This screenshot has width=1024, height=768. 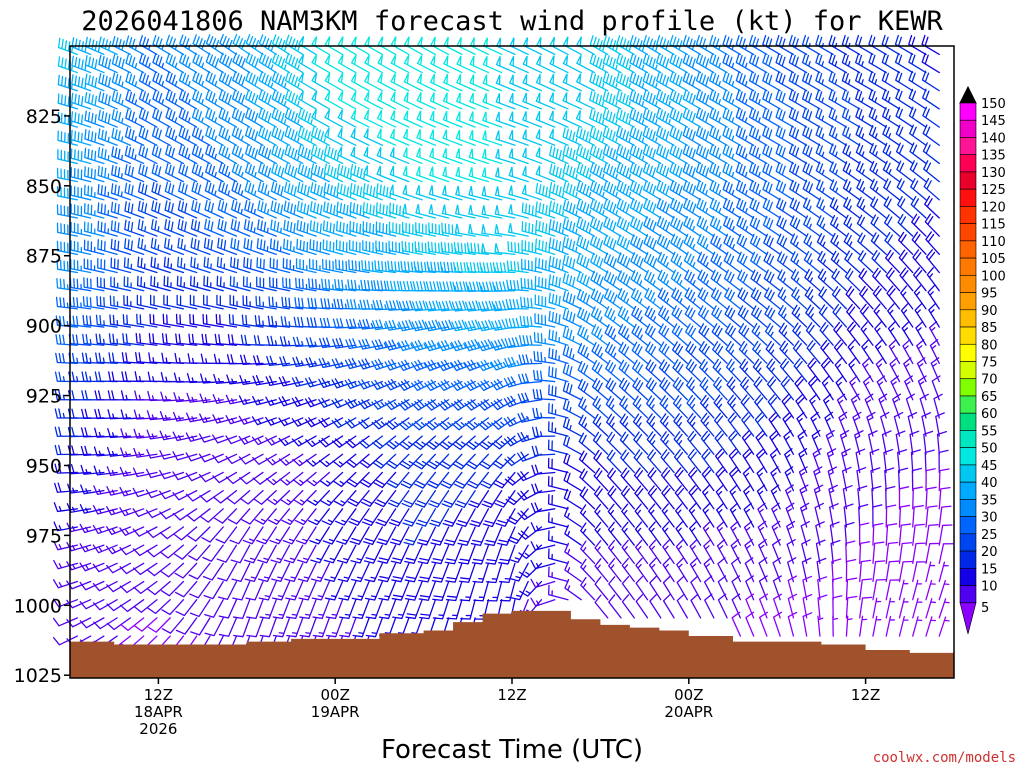 What do you see at coordinates (993, 138) in the screenshot?
I see `colorbar-label: 140` at bounding box center [993, 138].